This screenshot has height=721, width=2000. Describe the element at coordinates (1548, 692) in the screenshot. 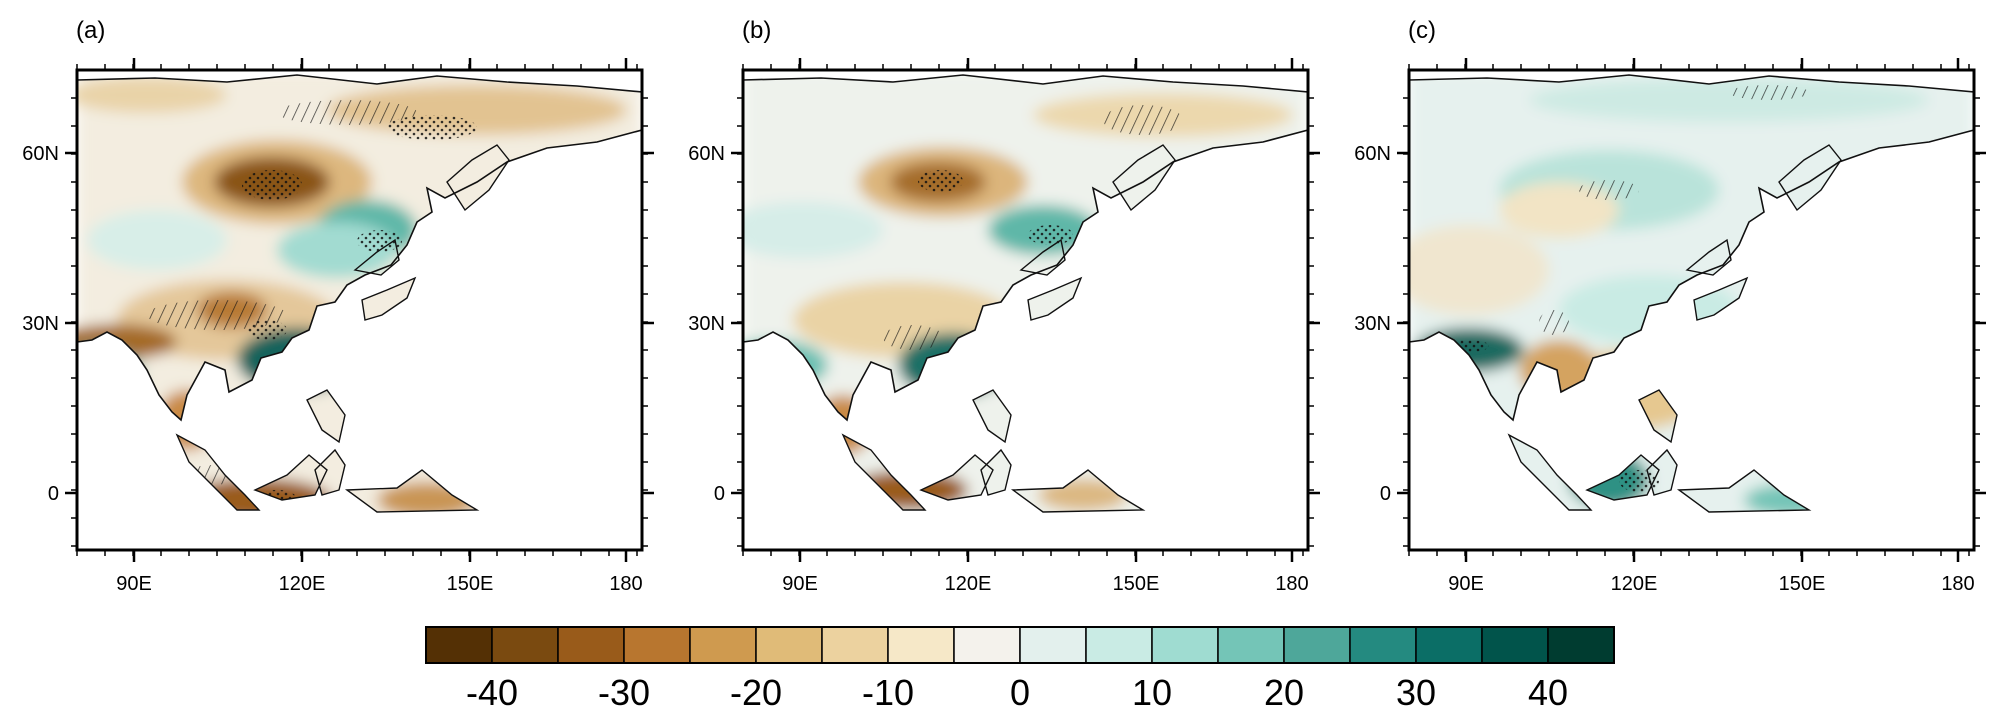

I see `colorbar-tick-label: 40` at that location.